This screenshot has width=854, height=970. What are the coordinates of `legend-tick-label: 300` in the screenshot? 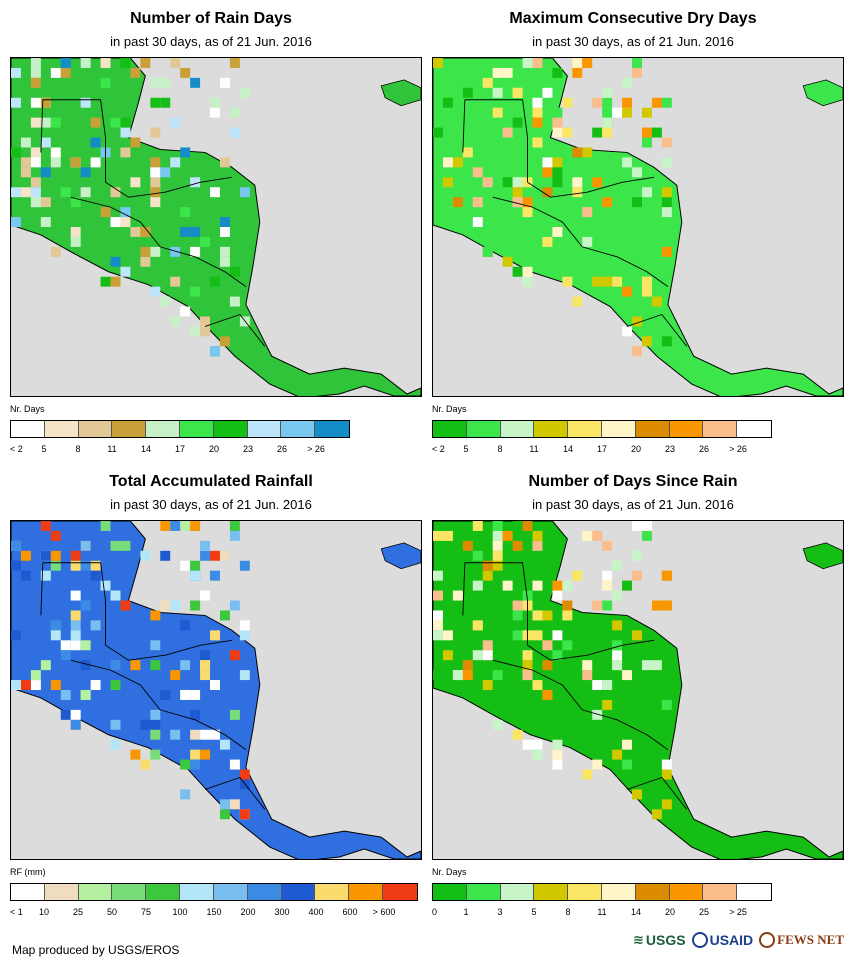 It's located at (282, 912).